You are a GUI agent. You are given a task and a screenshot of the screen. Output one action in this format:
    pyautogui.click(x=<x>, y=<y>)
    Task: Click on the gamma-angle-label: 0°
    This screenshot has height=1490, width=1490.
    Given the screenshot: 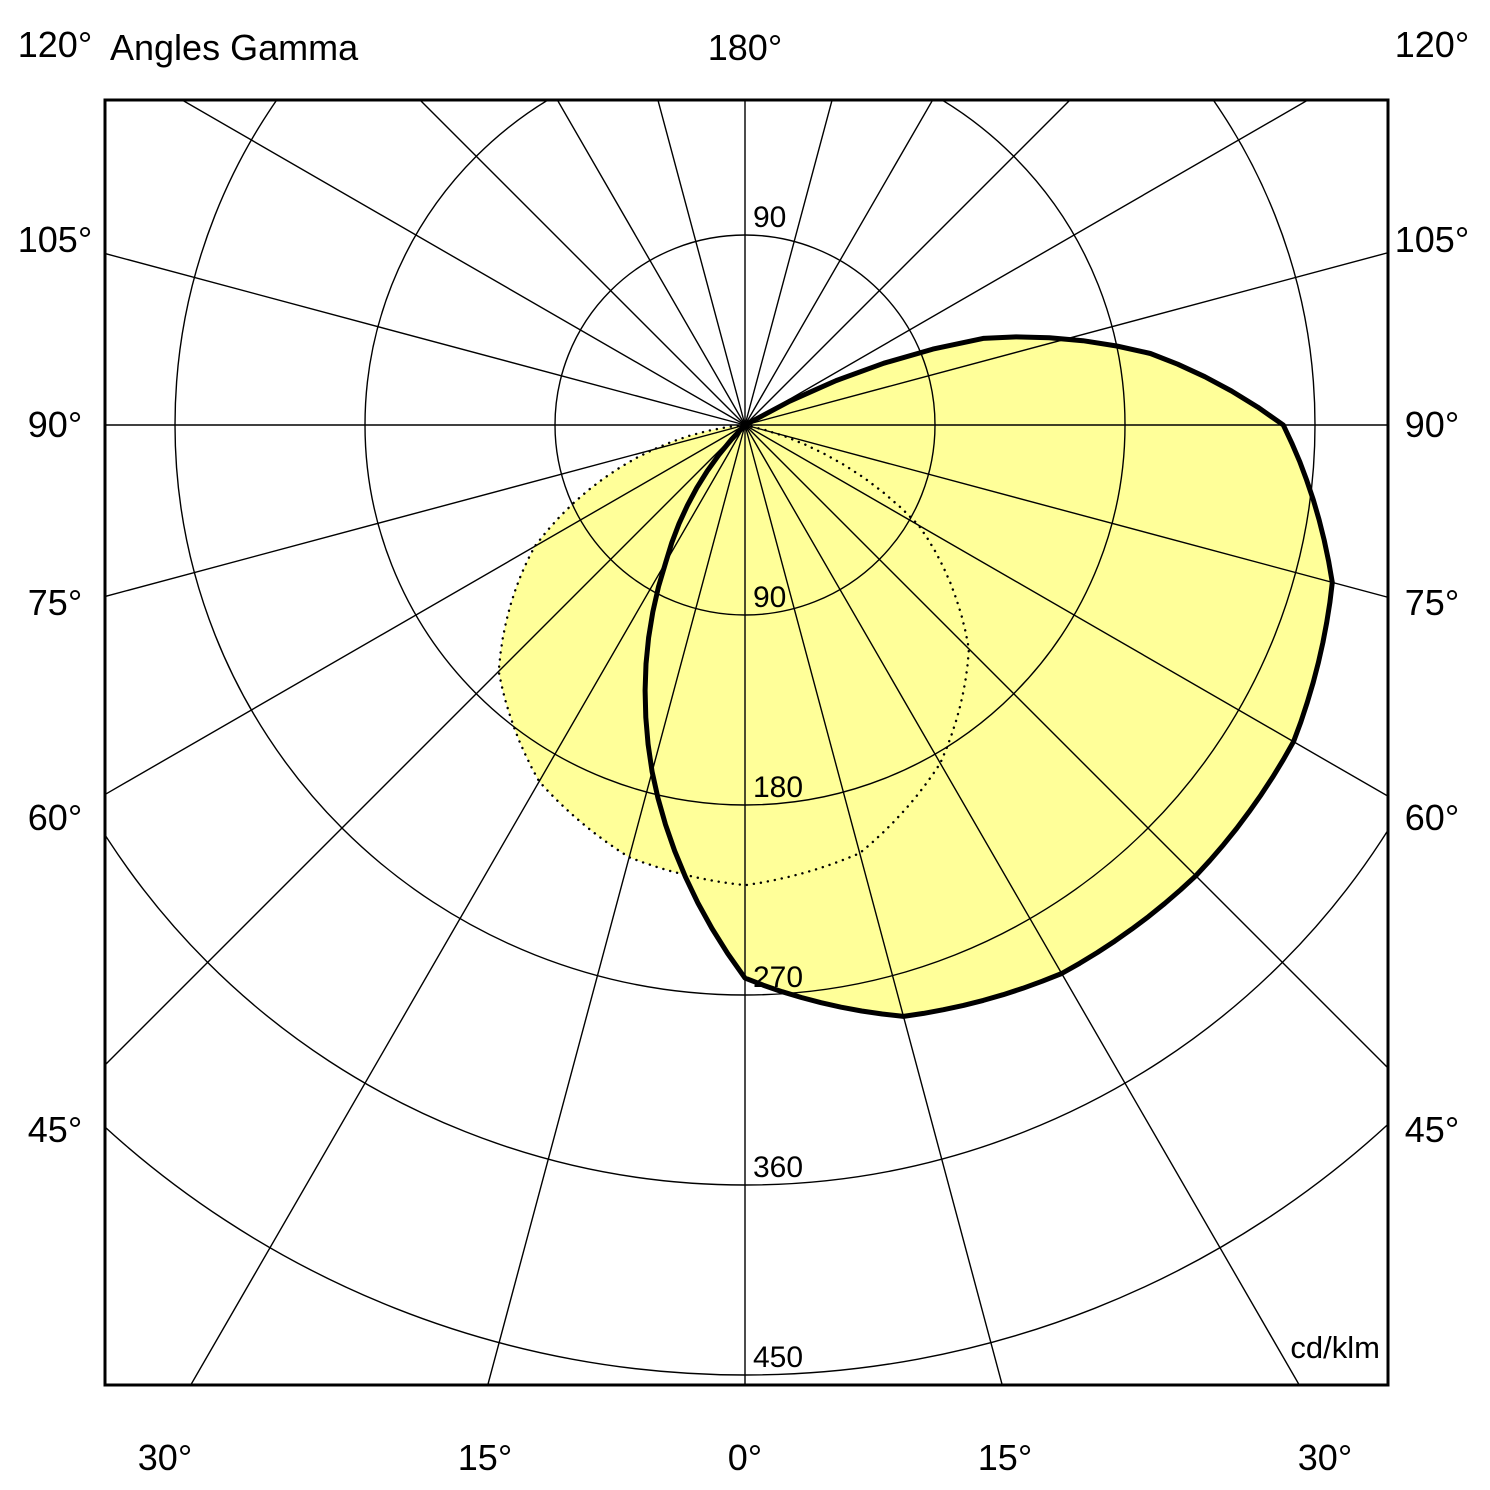 What is the action you would take?
    pyautogui.click(x=745, y=1457)
    